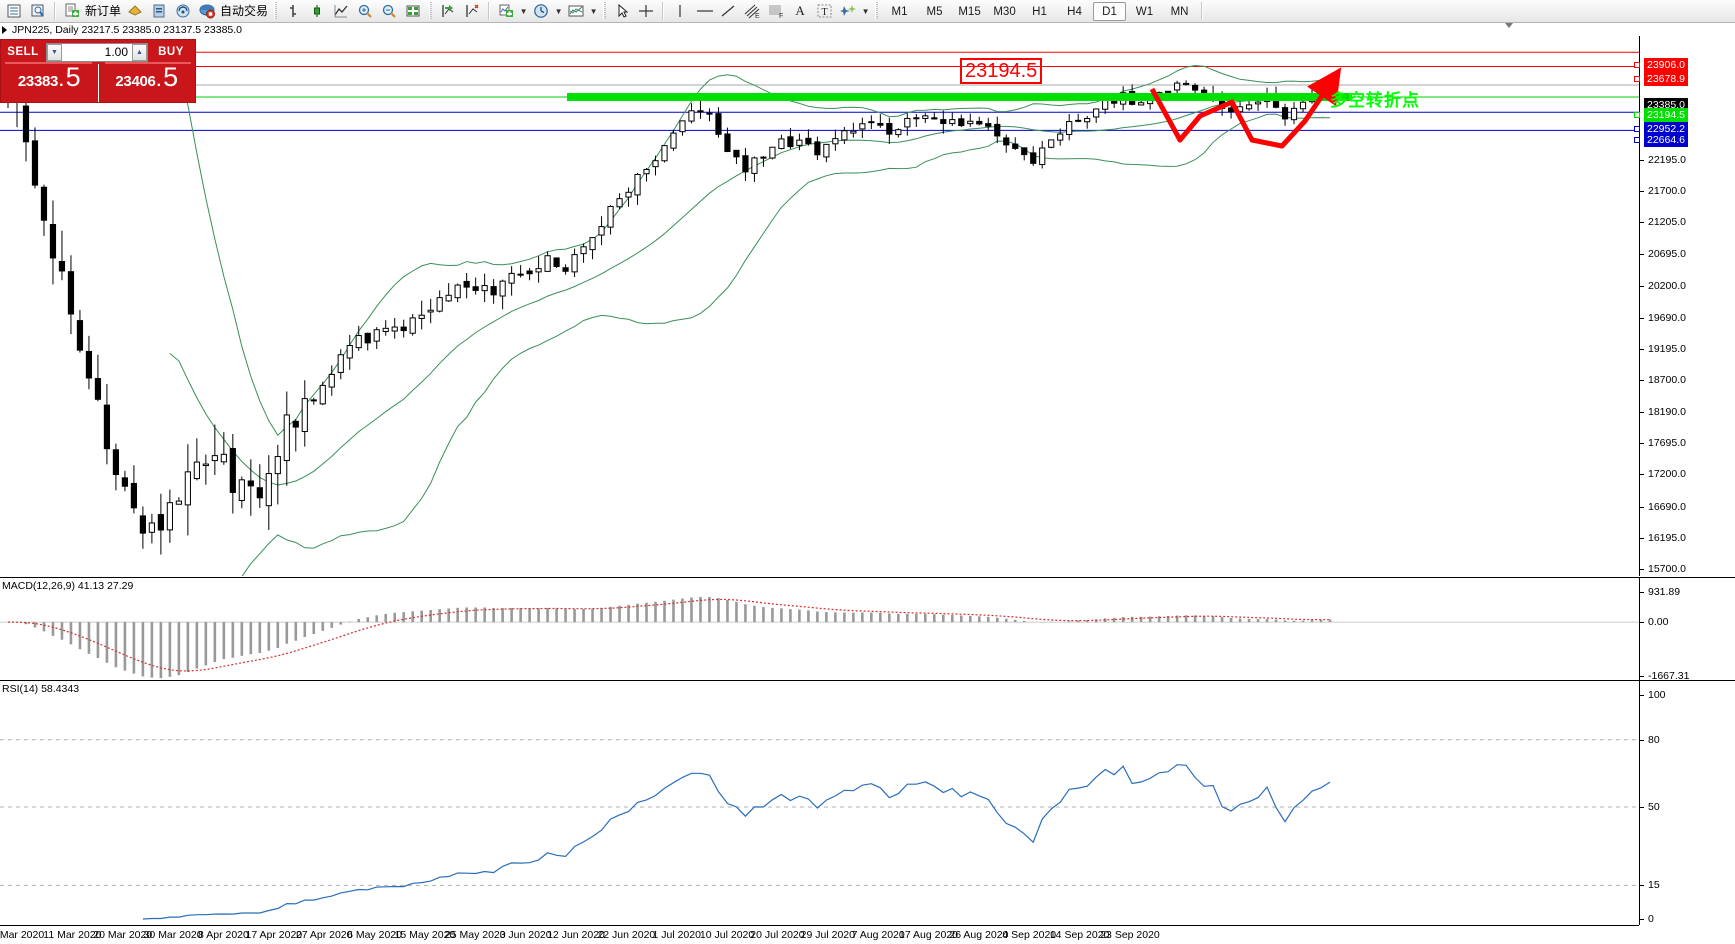 The height and width of the screenshot is (944, 1735). What do you see at coordinates (1651, 919) in the screenshot?
I see `rsi-axis-label: 0` at bounding box center [1651, 919].